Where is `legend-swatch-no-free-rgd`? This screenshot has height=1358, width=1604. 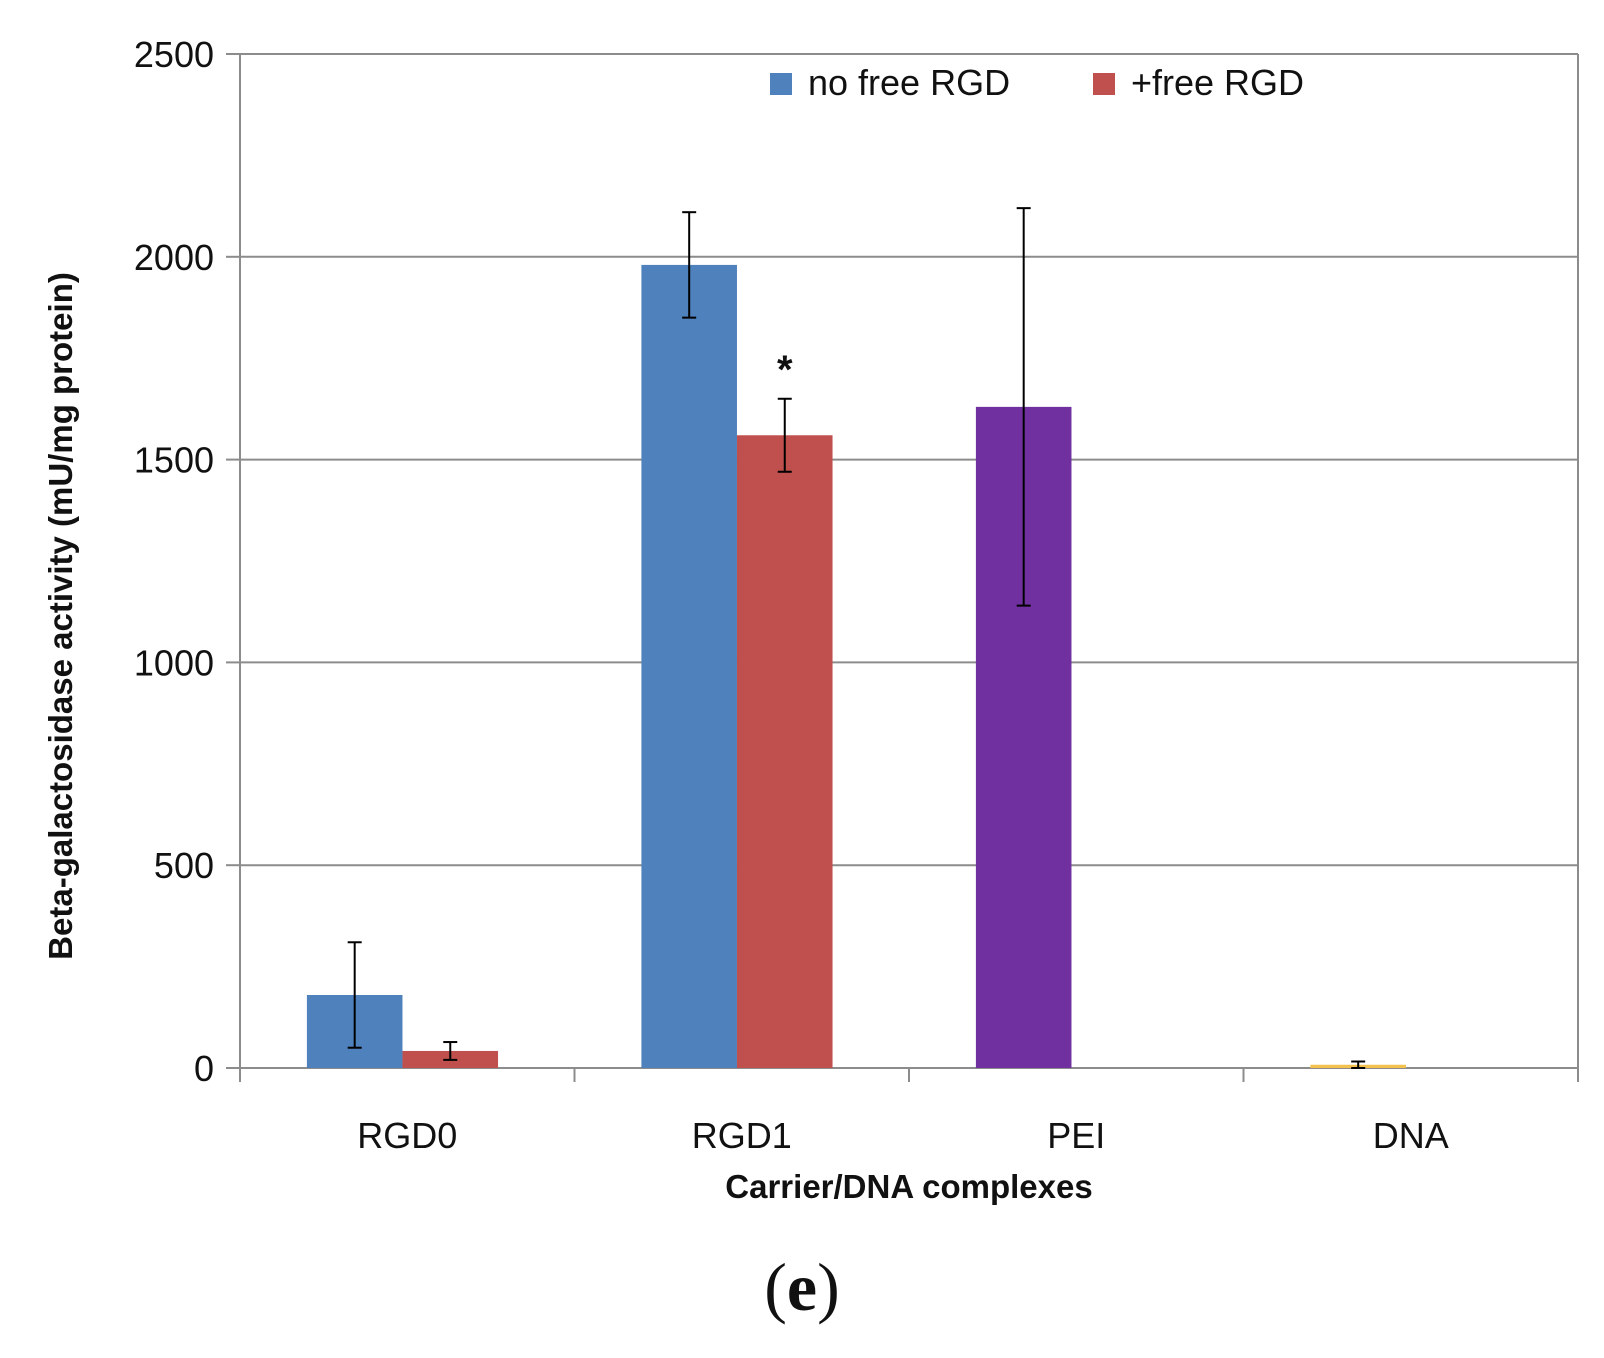 legend-swatch-no-free-rgd is located at coordinates (781, 84).